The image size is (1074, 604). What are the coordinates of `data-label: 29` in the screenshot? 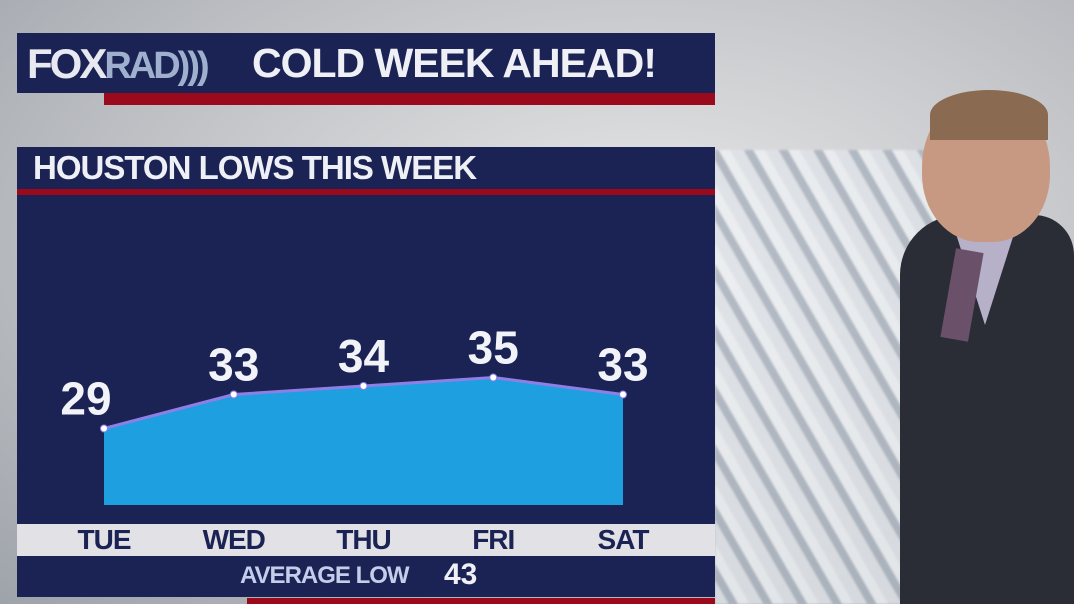 It's located at (85, 399).